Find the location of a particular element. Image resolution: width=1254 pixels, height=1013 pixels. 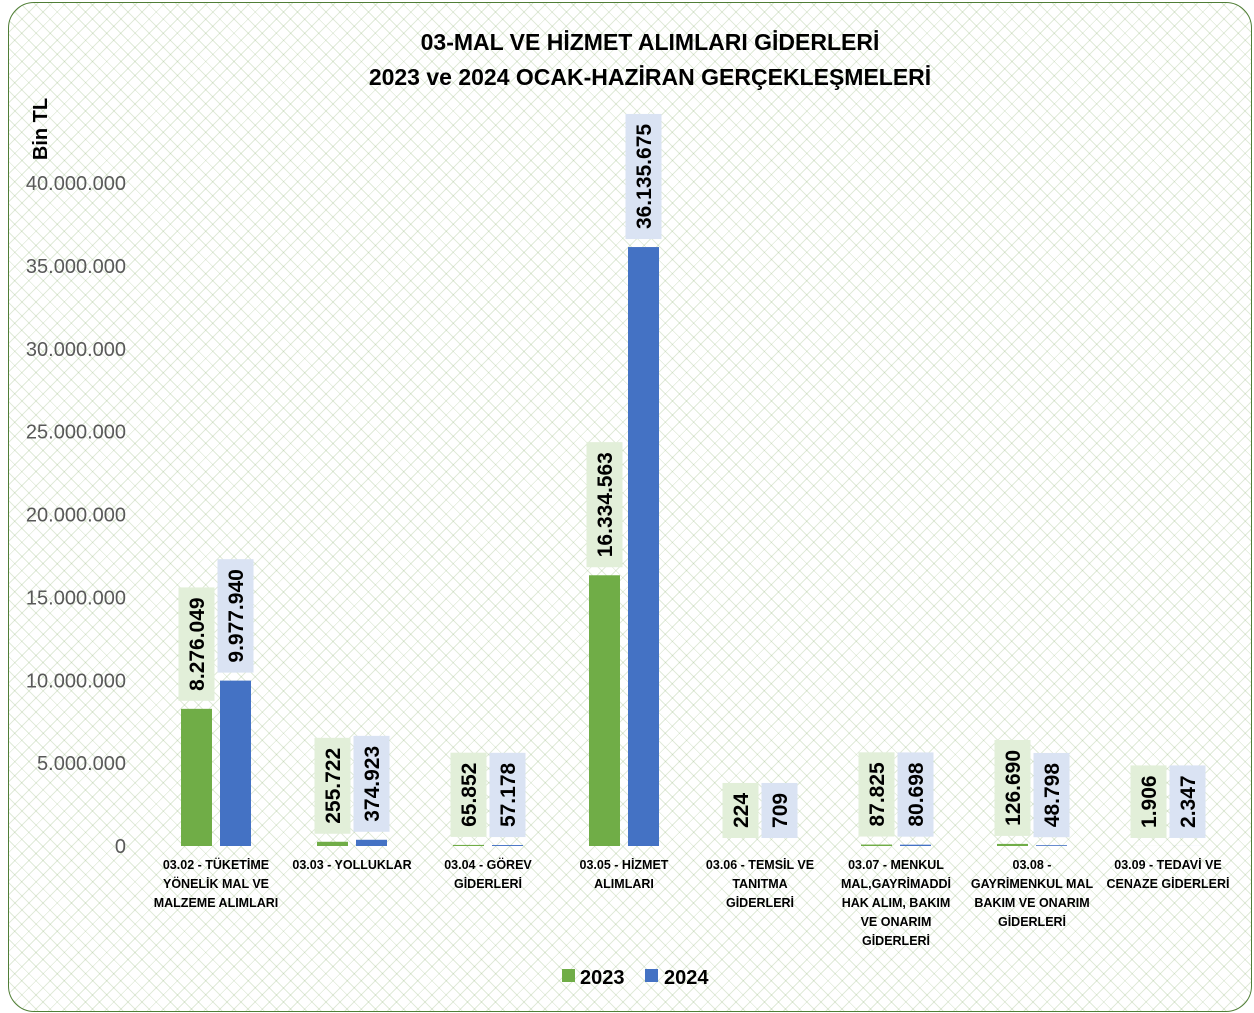

data-label-text: 65.852 is located at coordinates (469, 795).